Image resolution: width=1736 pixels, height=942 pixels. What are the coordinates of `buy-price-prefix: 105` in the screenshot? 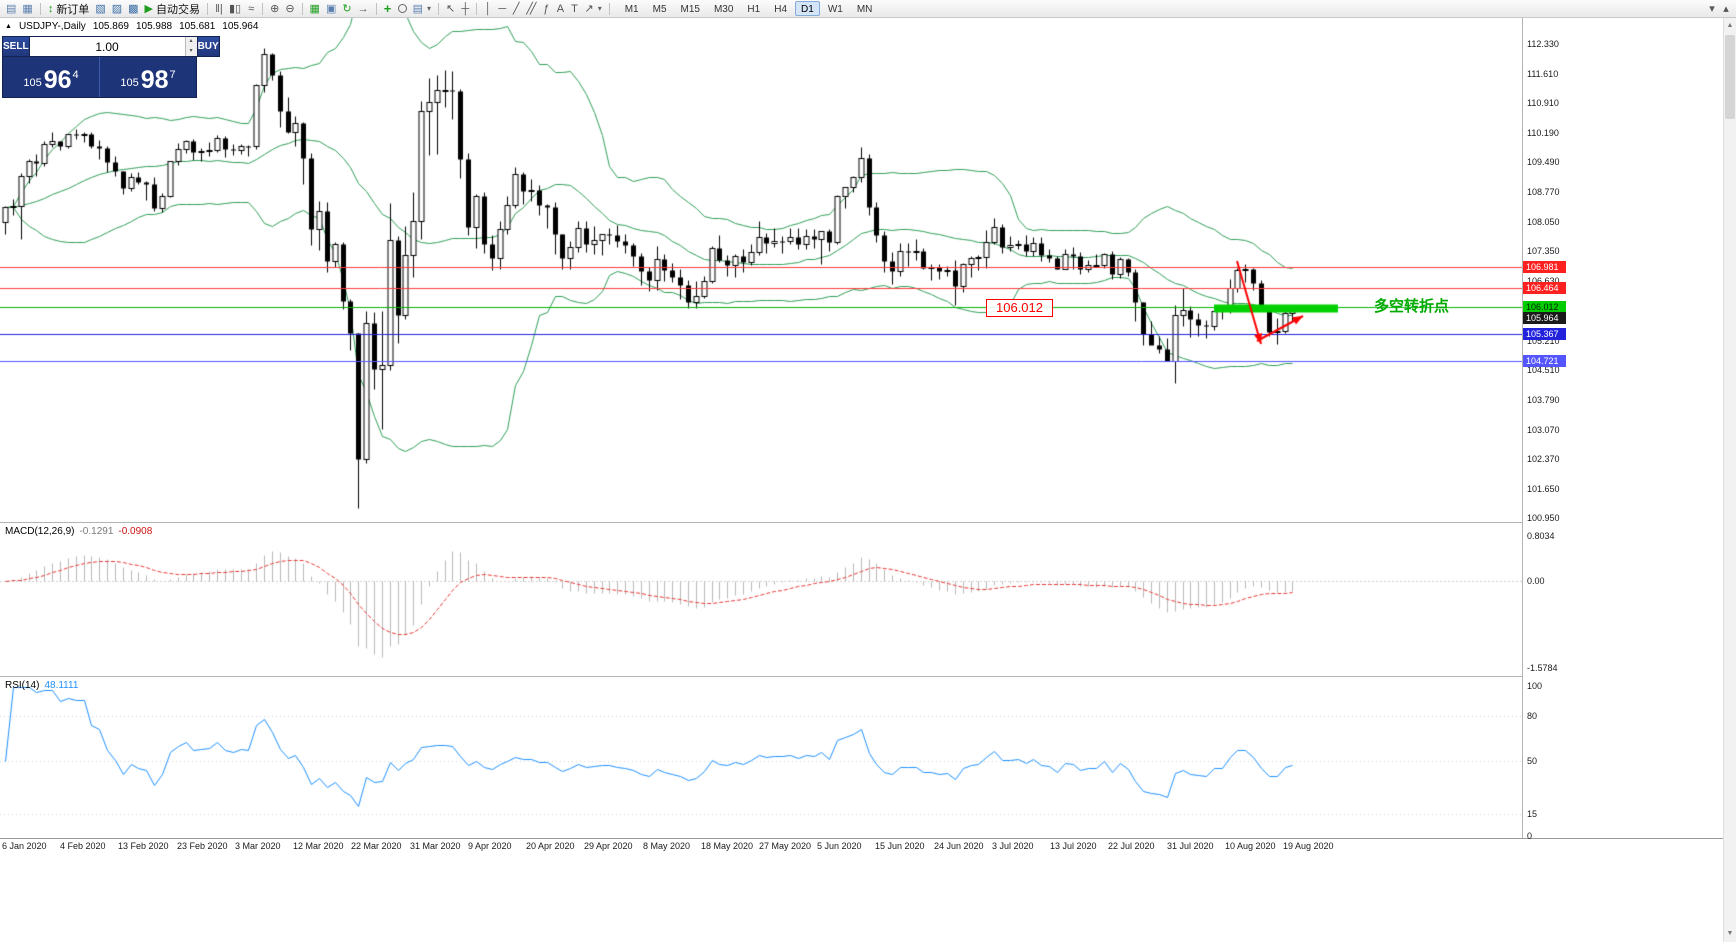 It's located at (129, 83).